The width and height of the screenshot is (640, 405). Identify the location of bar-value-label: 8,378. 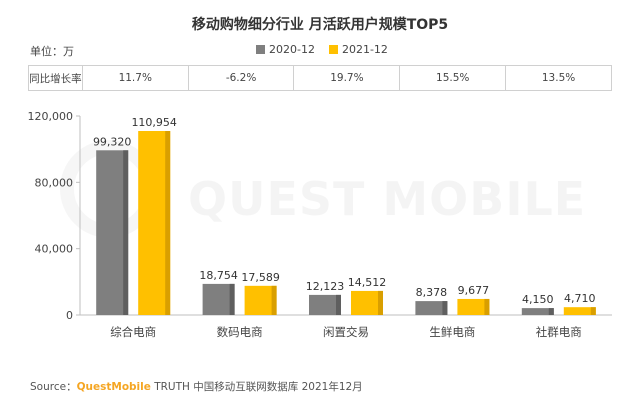
(432, 292).